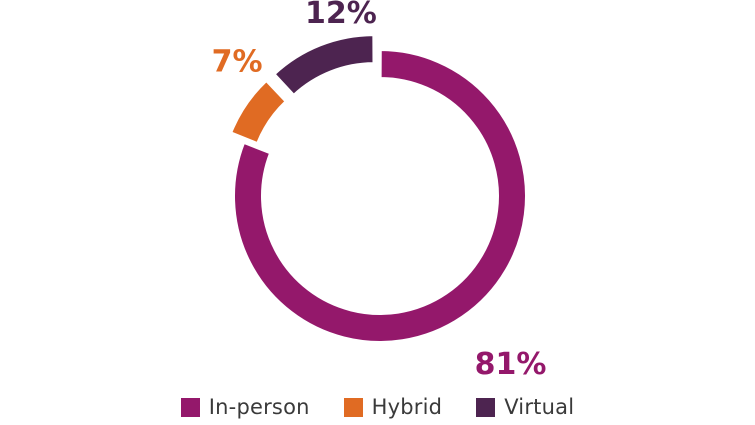  I want to click on legend-item-in-person: In-person, so click(245, 407).